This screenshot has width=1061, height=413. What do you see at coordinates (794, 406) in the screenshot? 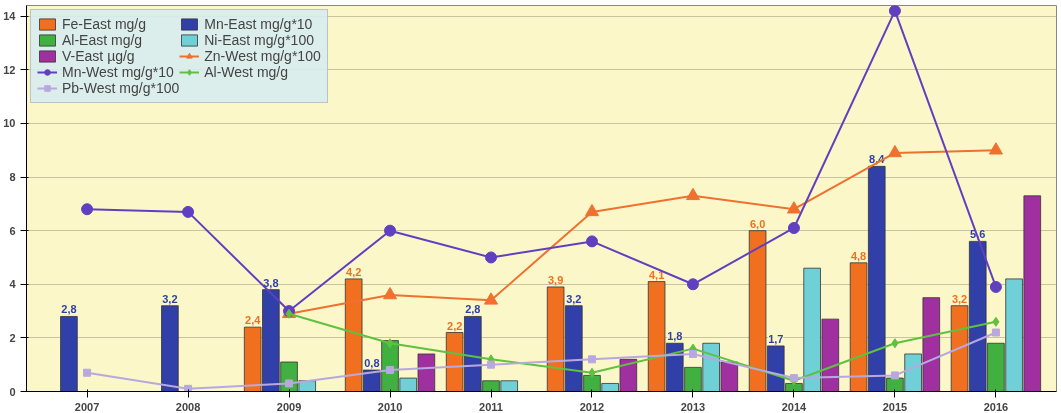
I see `x-tick-label: 2014` at bounding box center [794, 406].